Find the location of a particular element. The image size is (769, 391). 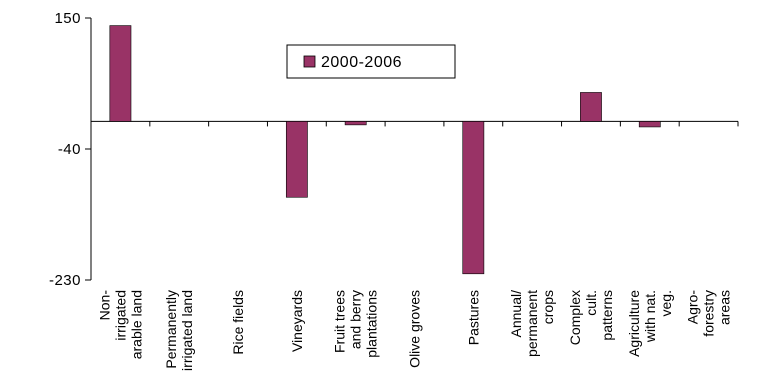

x-category-label-line: Pastures is located at coordinates (473, 317).